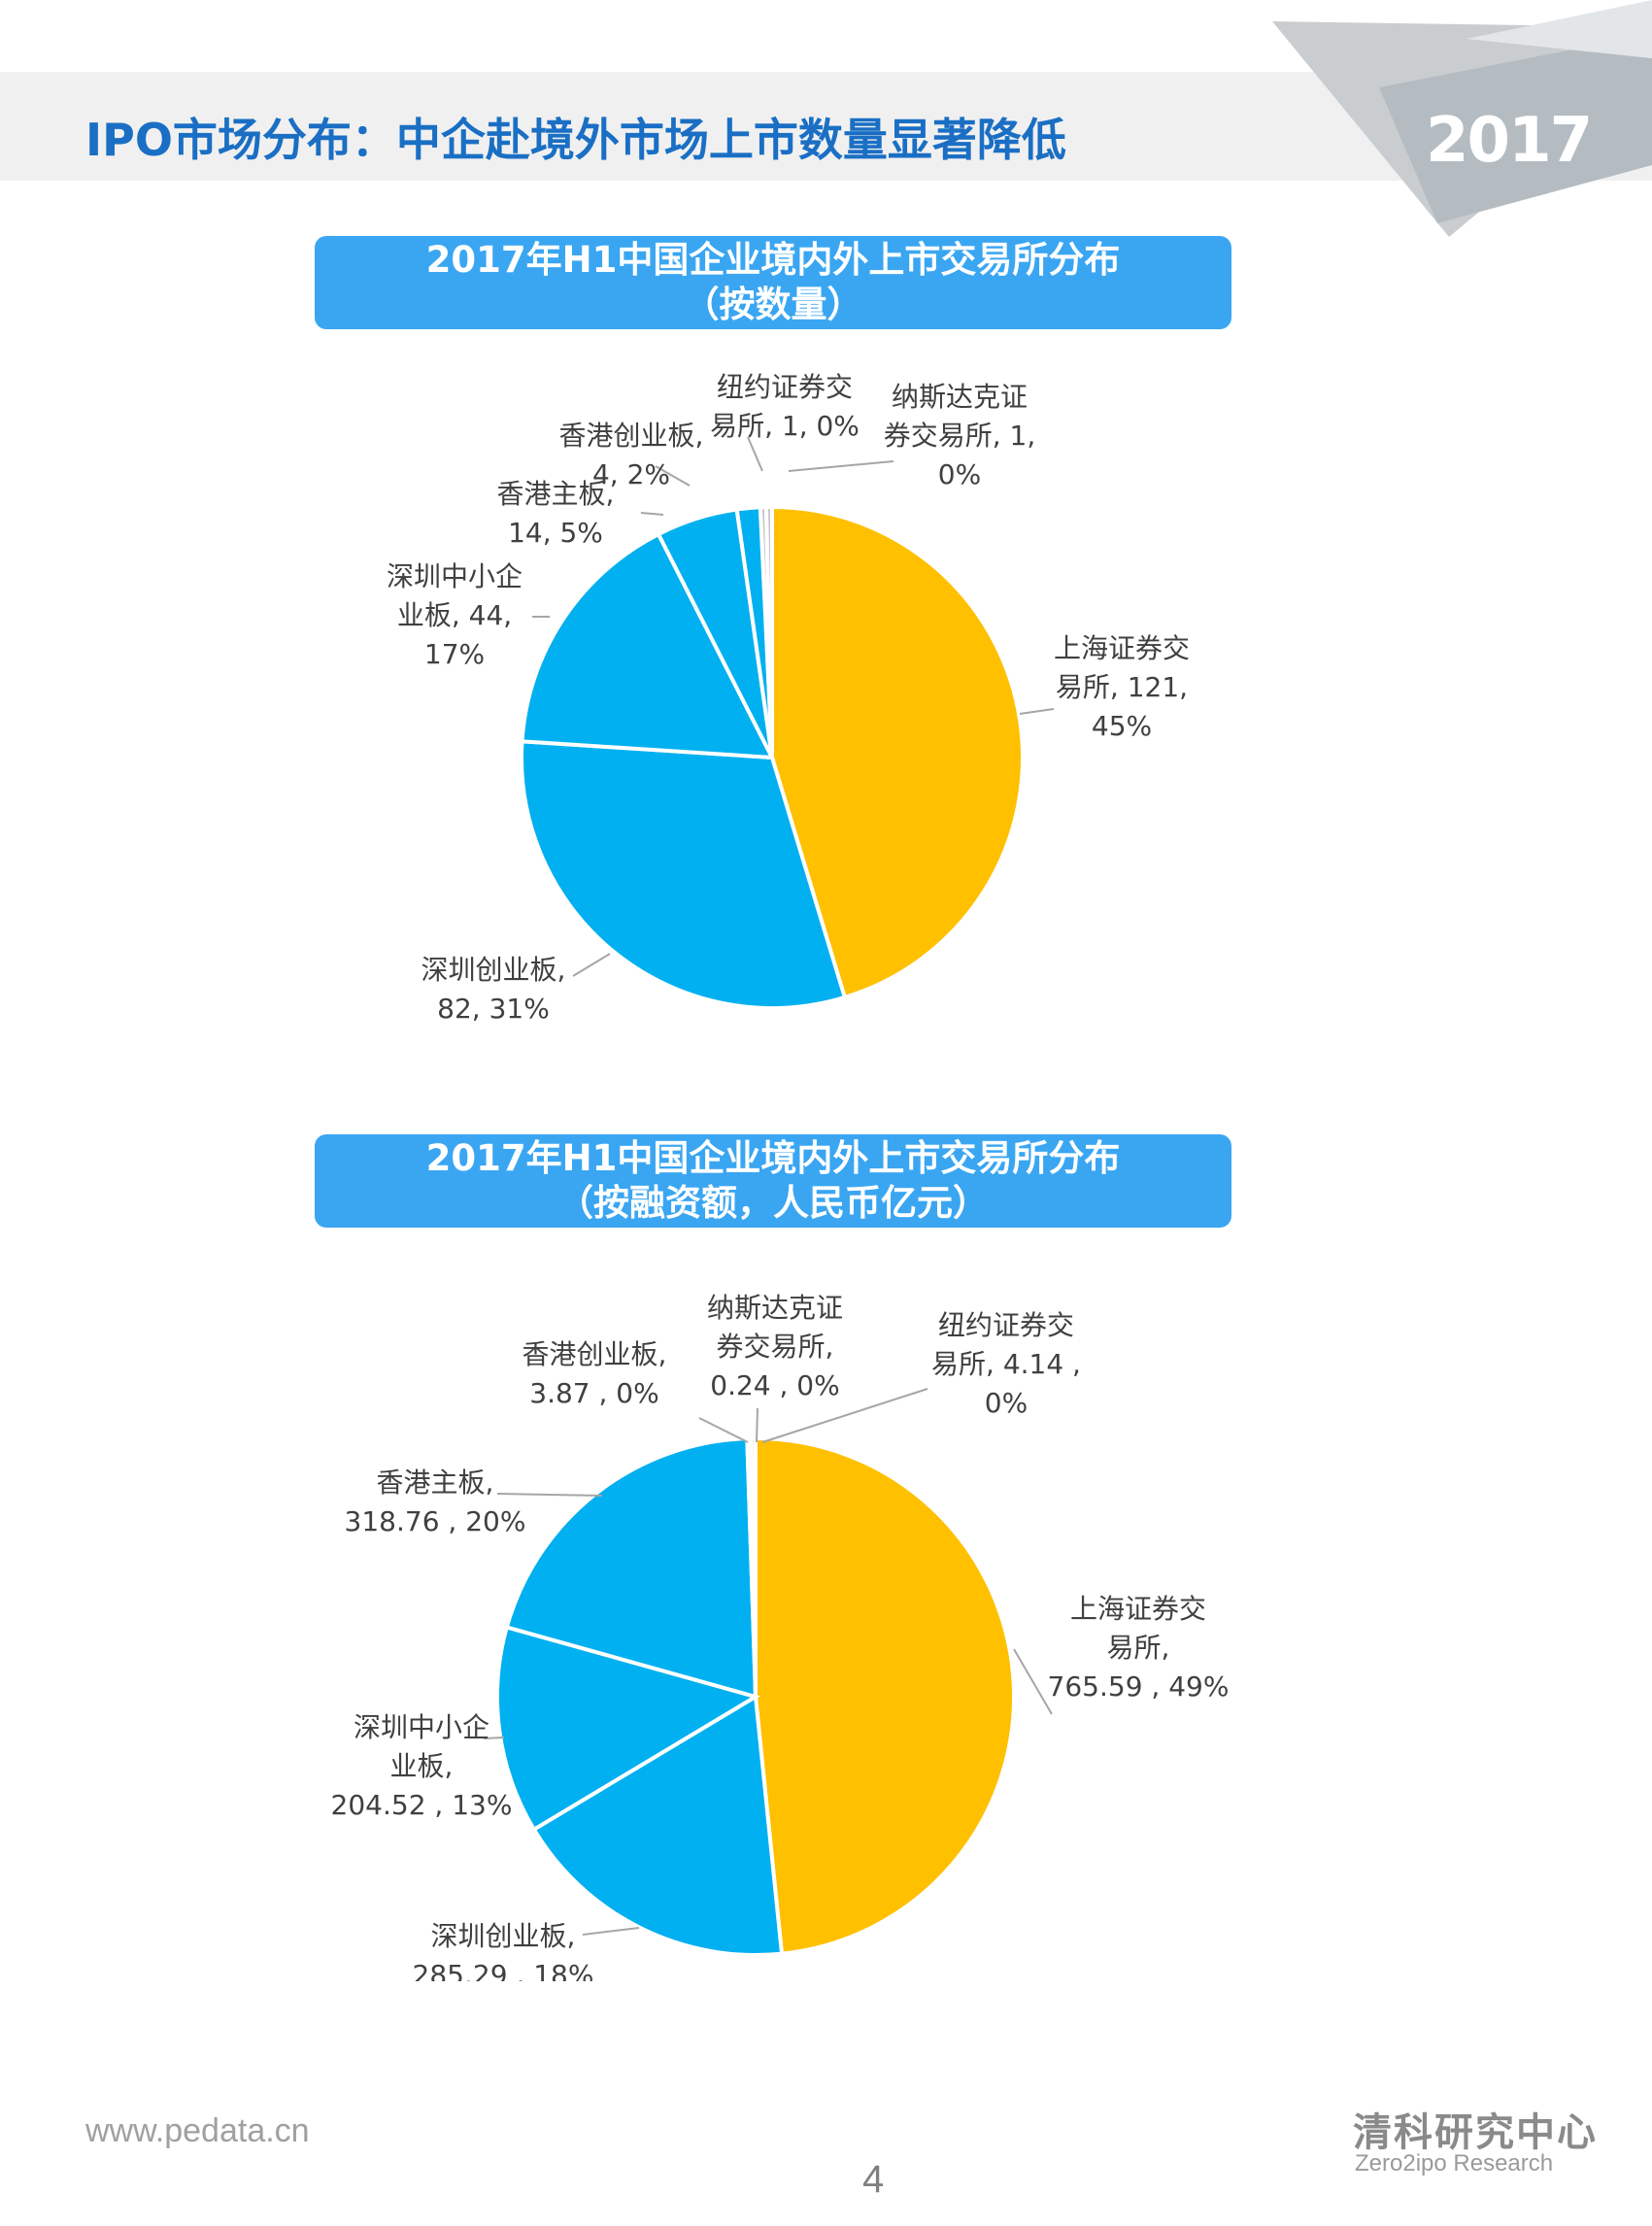 The image size is (1652, 2226). What do you see at coordinates (960, 435) in the screenshot?
I see `slice-data-label: 纳斯达克证券交易所, 1, 0%` at bounding box center [960, 435].